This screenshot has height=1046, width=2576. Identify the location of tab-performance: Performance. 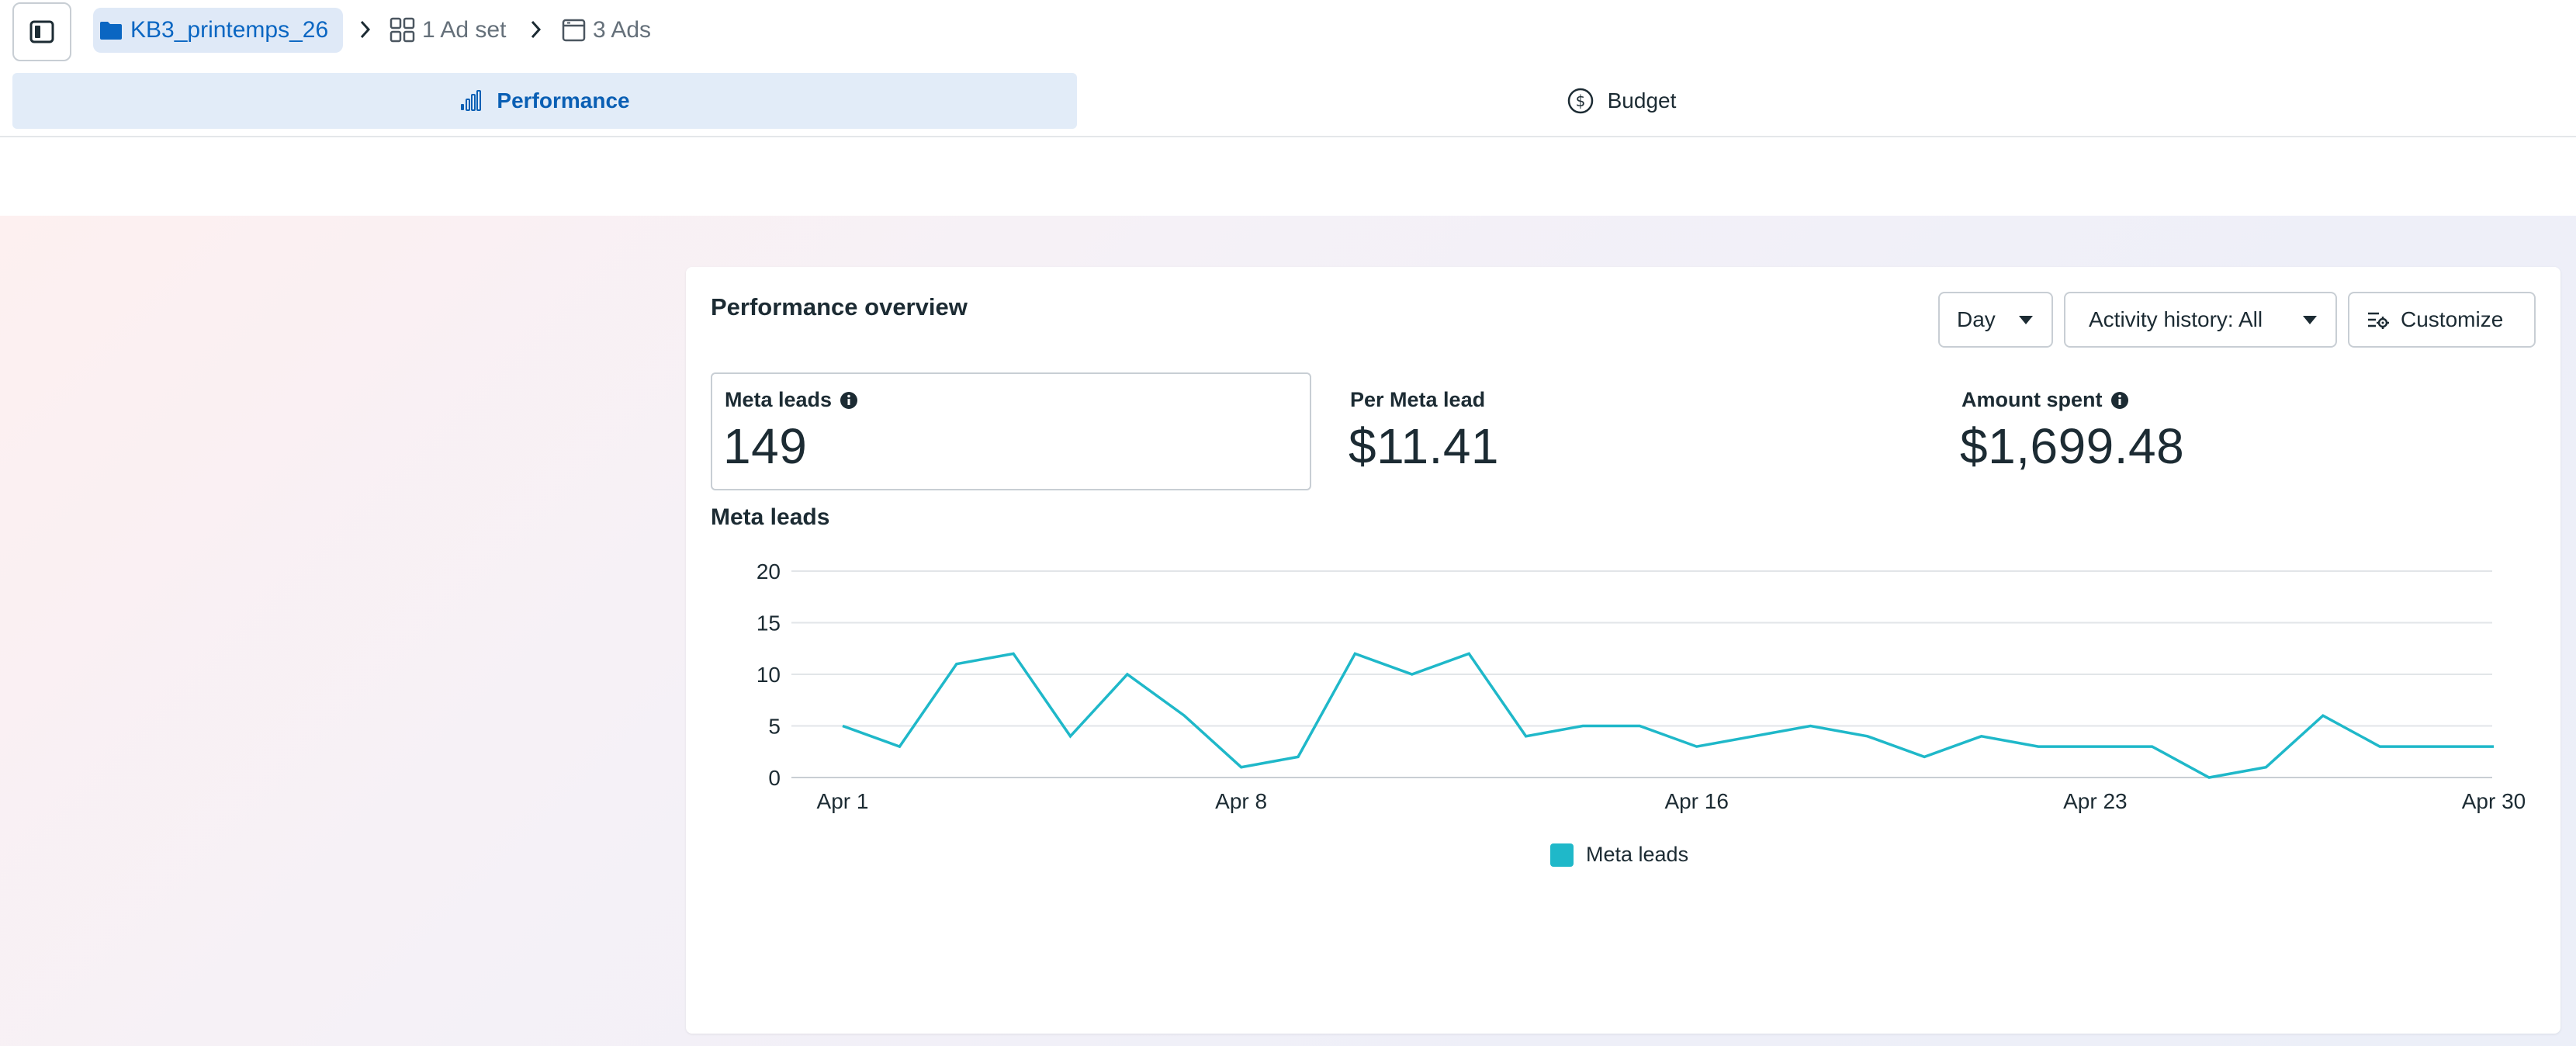
(544, 101).